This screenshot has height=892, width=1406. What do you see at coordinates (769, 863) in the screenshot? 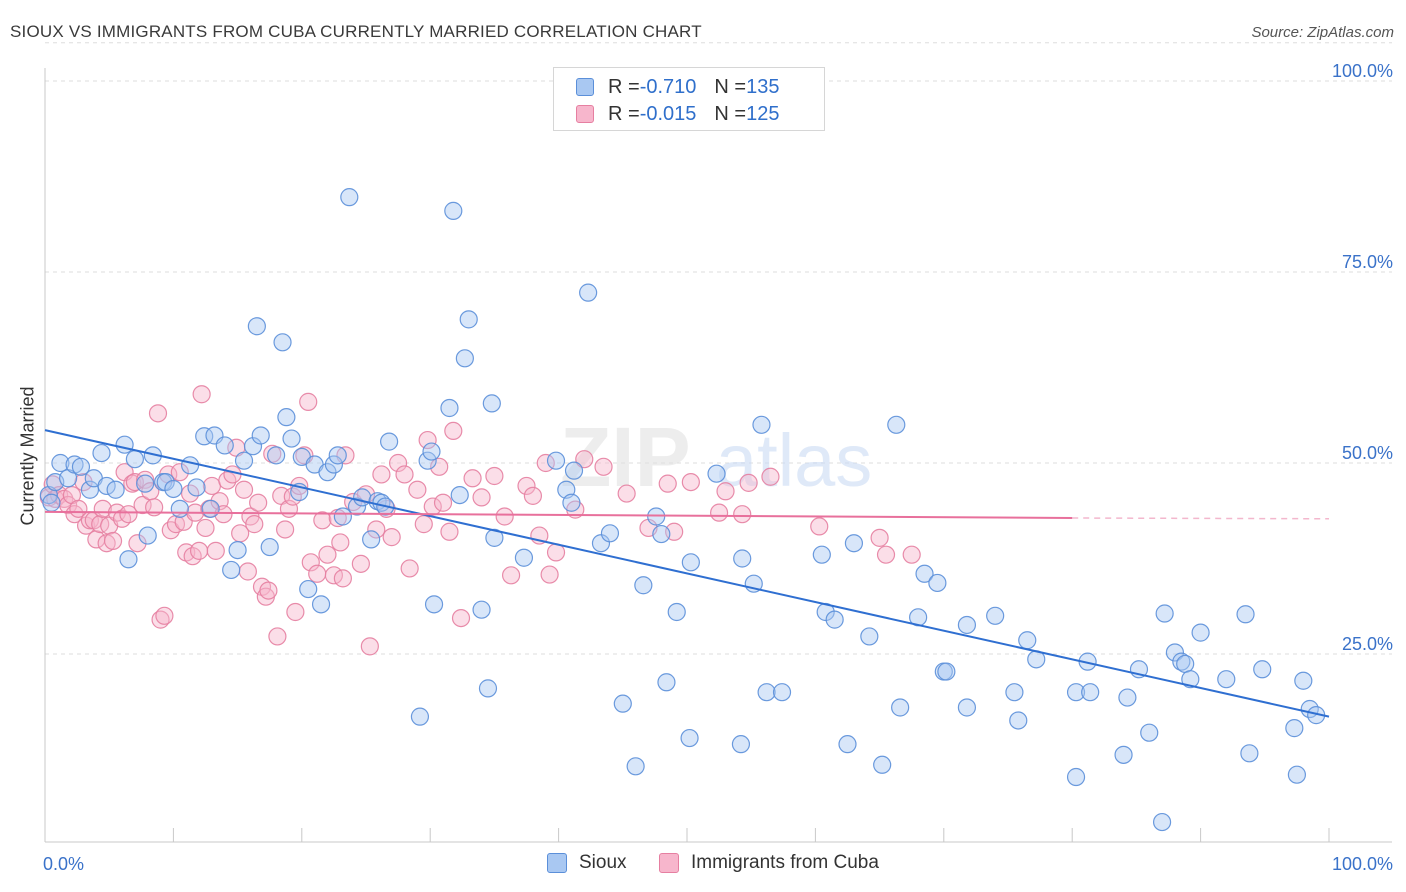
I see `legend-item-cuba: Immigrants from Cuba` at bounding box center [769, 863].